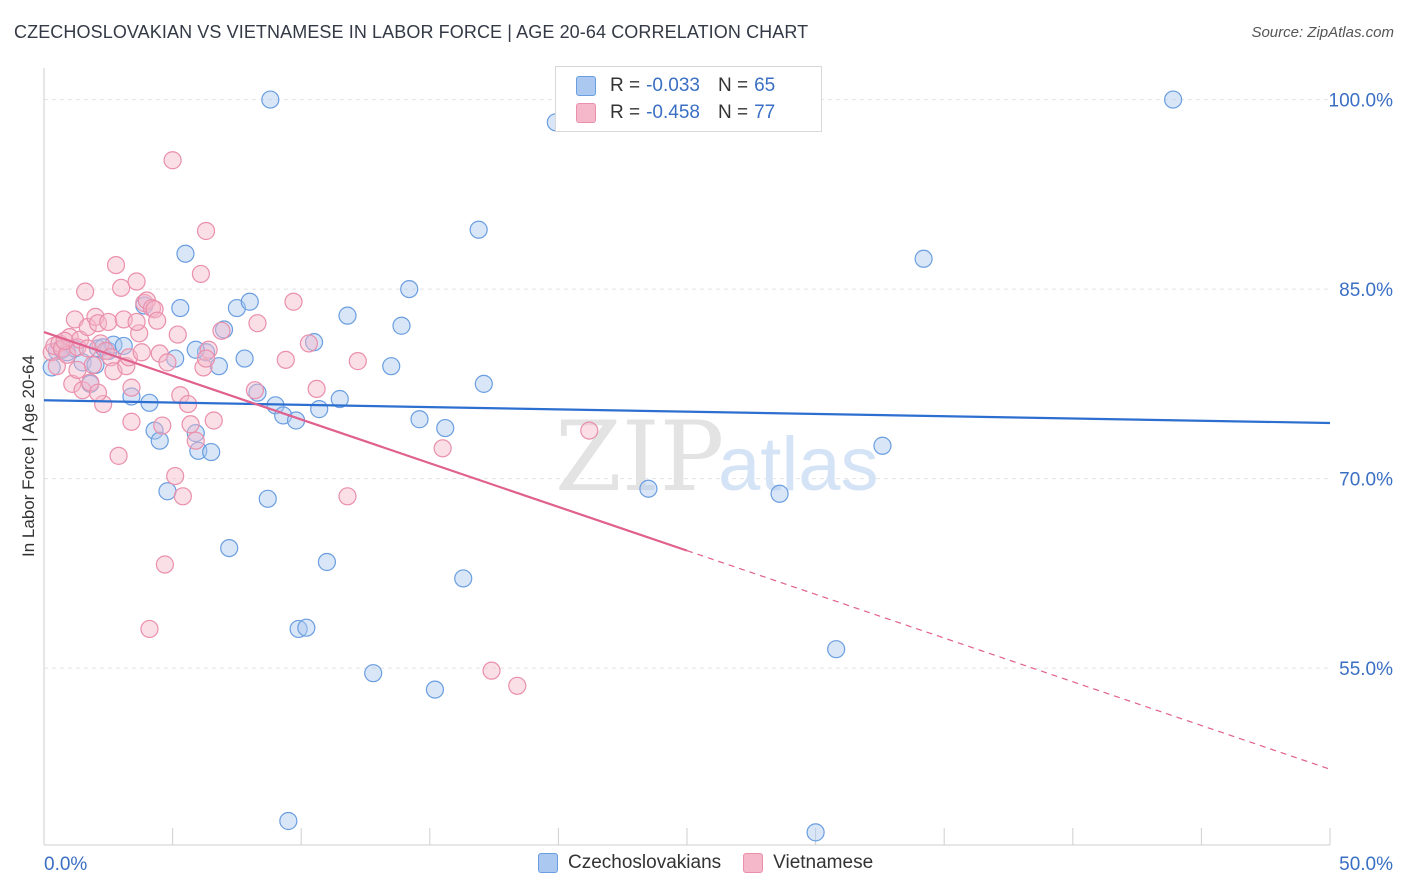 The height and width of the screenshot is (892, 1406). I want to click on viet-n-value: 77, so click(765, 112).